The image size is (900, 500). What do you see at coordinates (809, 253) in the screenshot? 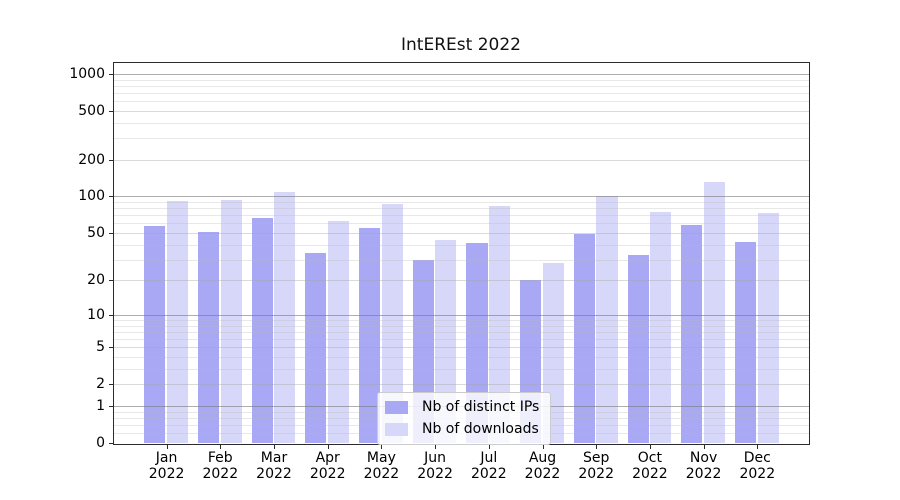
I see `spine-right` at bounding box center [809, 253].